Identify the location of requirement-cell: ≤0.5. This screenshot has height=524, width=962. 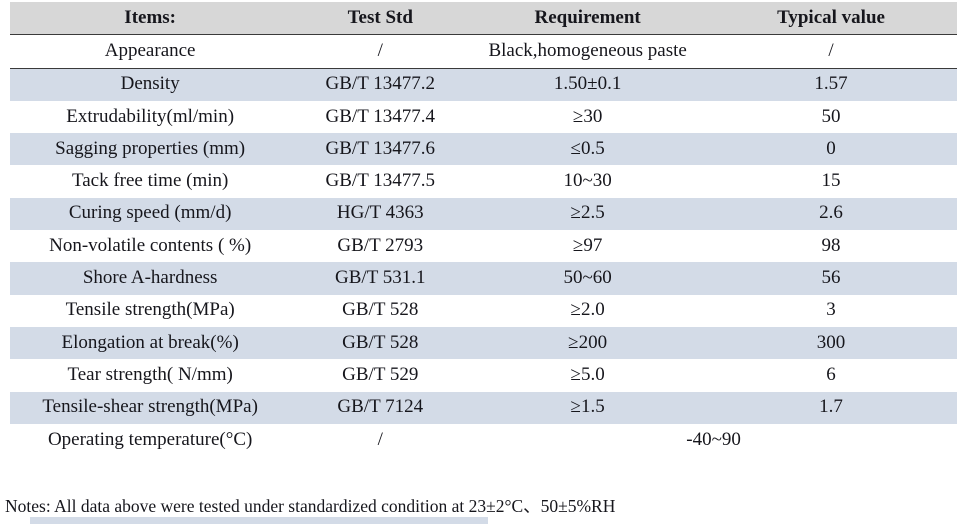
(588, 149).